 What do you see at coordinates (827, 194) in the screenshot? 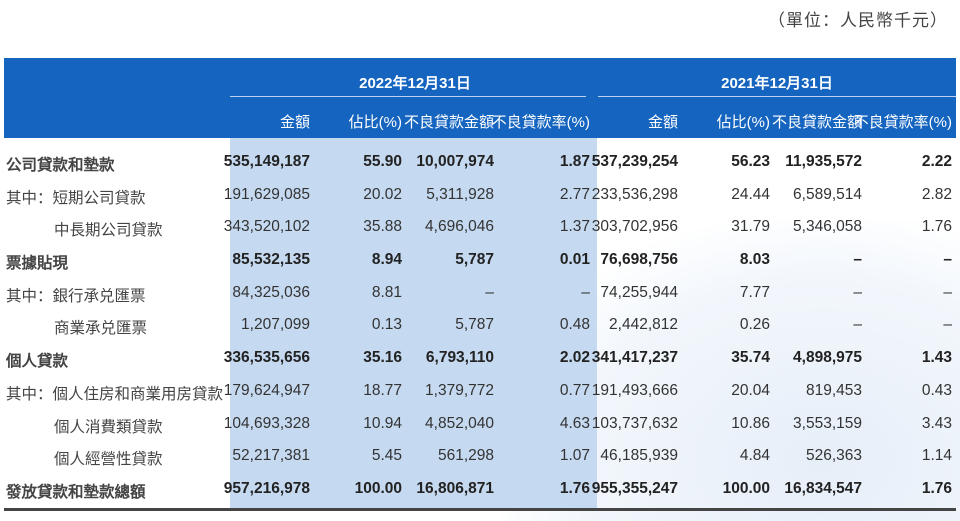
I see `cell-value: 6,589,514` at bounding box center [827, 194].